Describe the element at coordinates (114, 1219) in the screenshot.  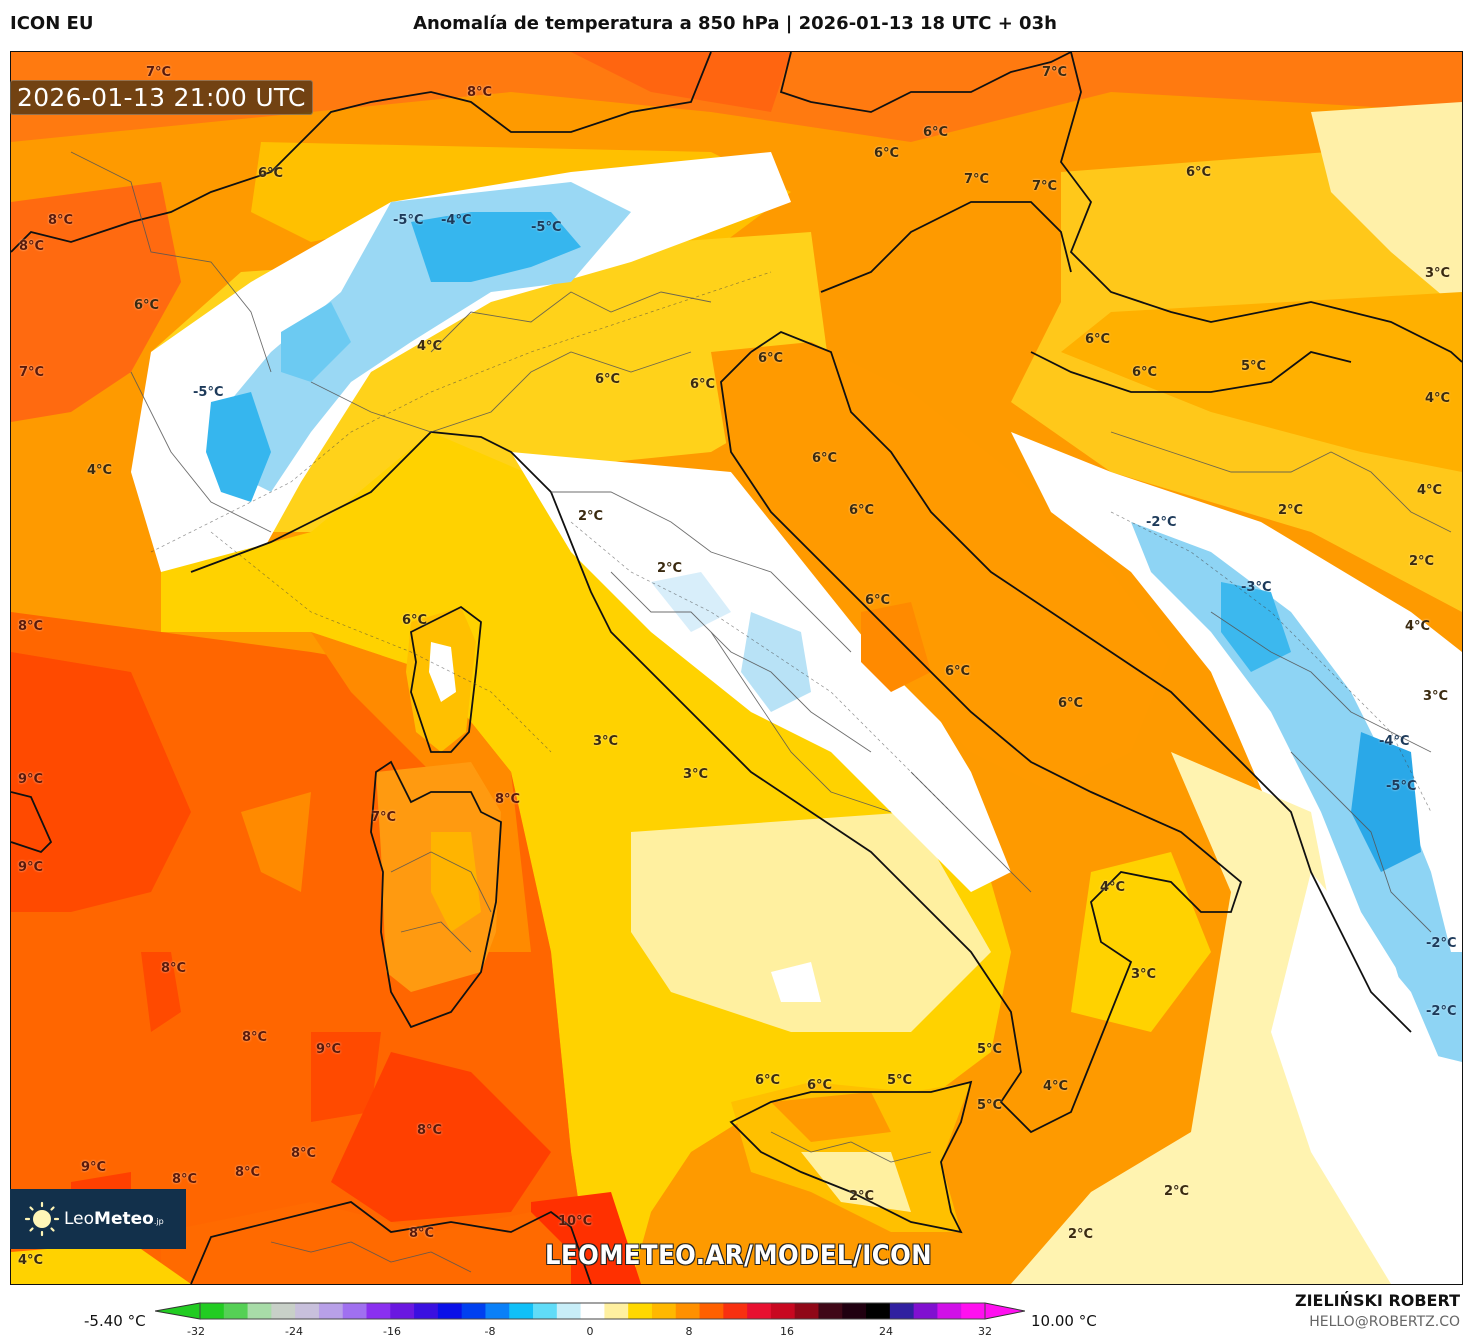
I see `logo-wordmark: LeoMeteo.jp` at that location.